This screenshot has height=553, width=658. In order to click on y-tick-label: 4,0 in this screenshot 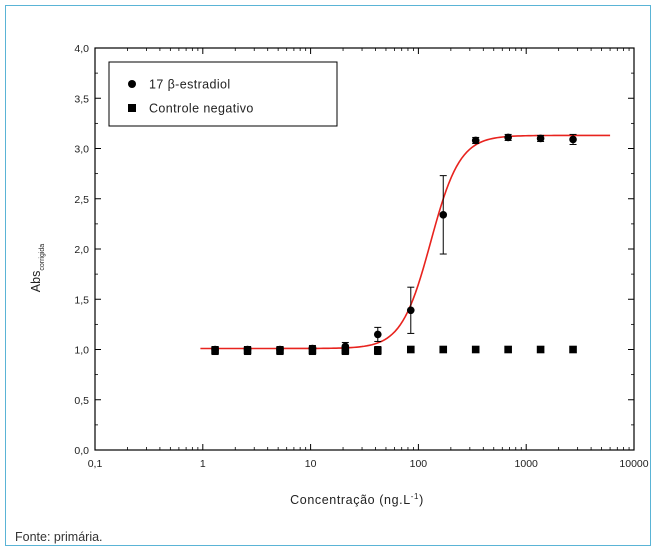, I will do `click(81, 49)`.